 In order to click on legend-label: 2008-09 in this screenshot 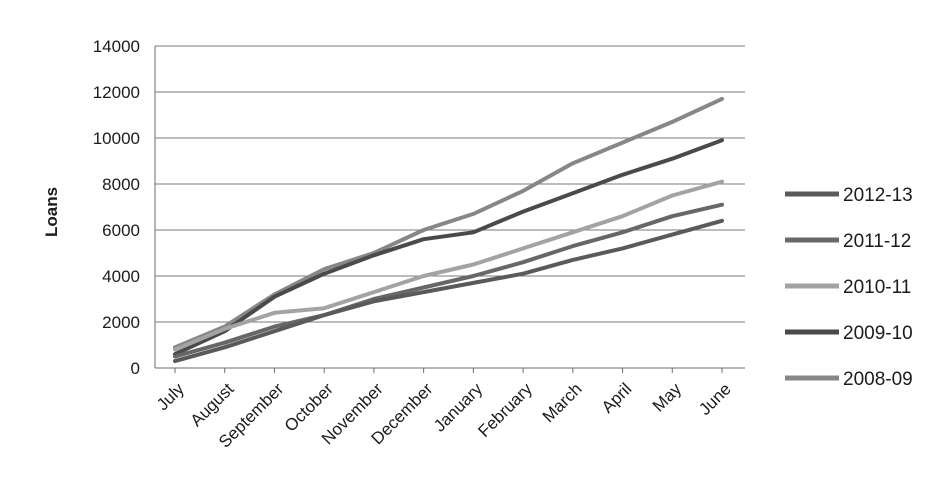, I will do `click(878, 379)`.